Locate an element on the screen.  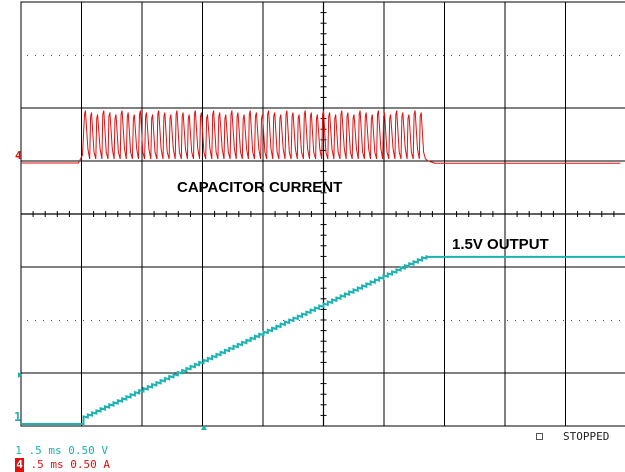
trigger-level-marker is located at coordinates (20, 375).